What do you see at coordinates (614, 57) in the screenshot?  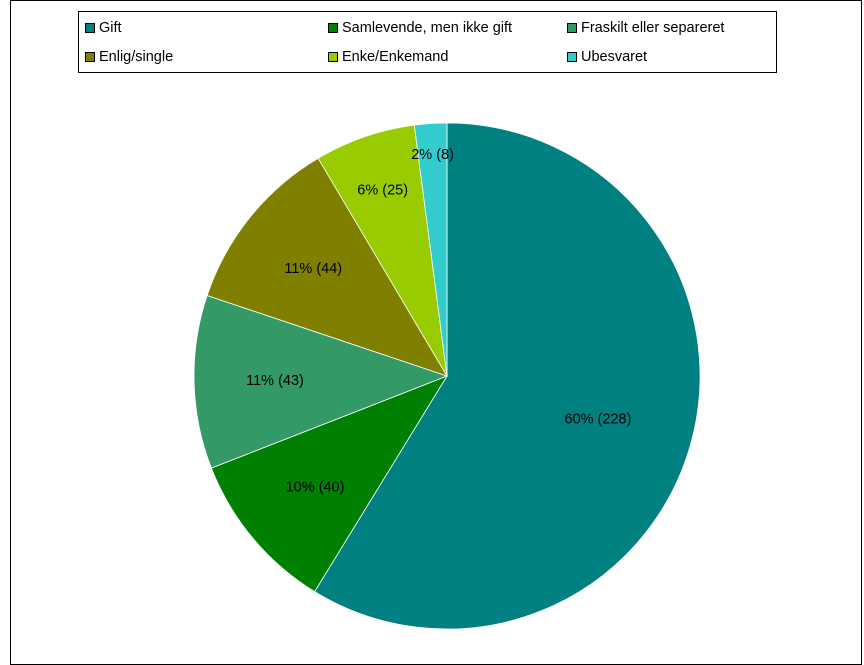 I see `legend-label-ubesvaret: Ubesvaret` at bounding box center [614, 57].